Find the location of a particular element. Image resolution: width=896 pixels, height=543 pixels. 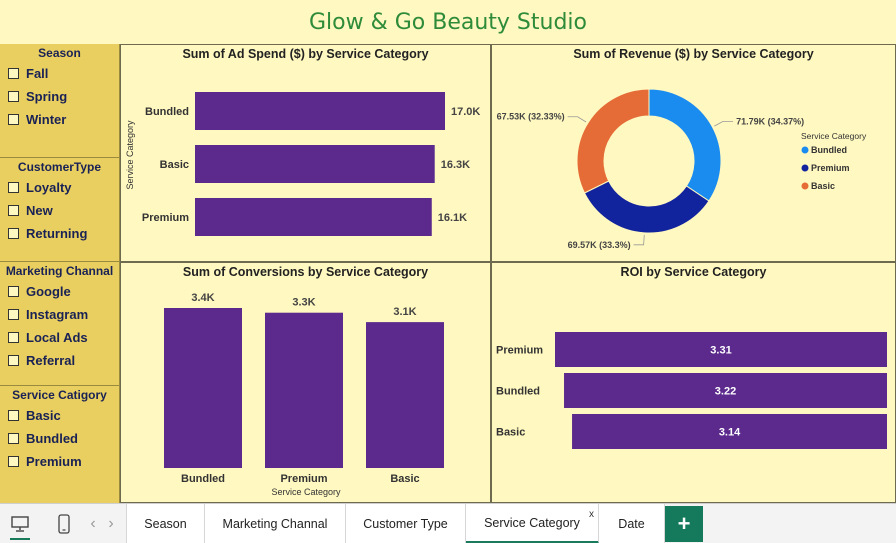

chart-title: Sum of Ad Spend ($) by Service Category is located at coordinates (305, 54).